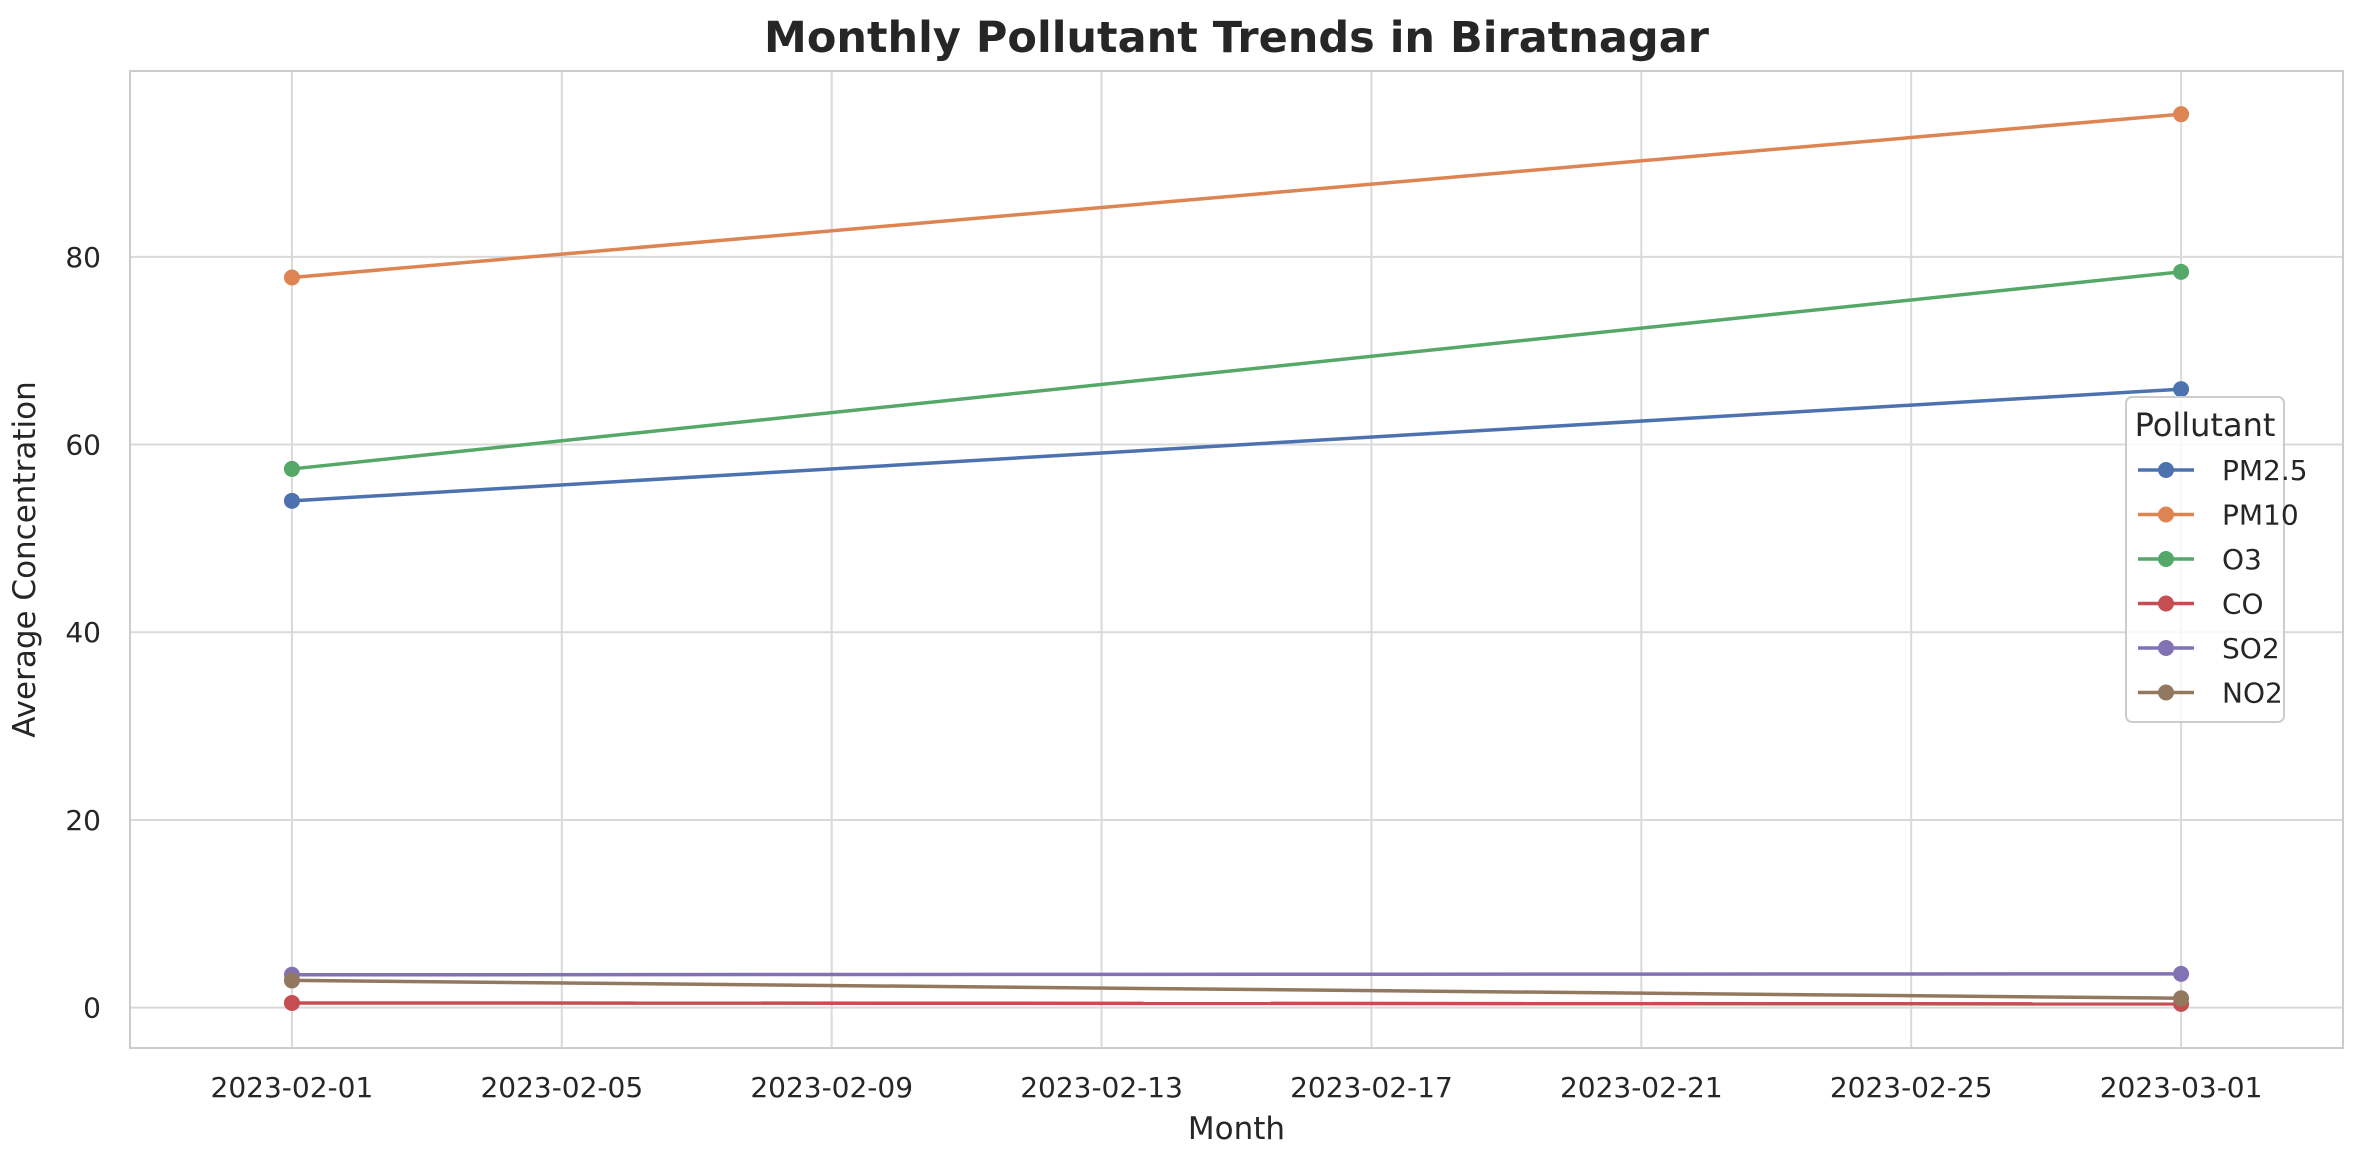 The width and height of the screenshot is (2363, 1168). I want to click on legend-label: PM10, so click(2260, 515).